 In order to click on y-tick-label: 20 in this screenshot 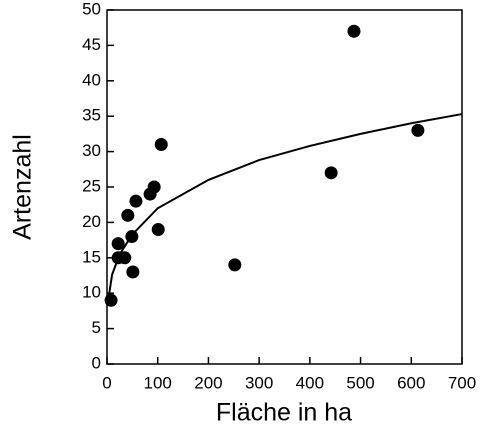, I will do `click(91, 221)`.